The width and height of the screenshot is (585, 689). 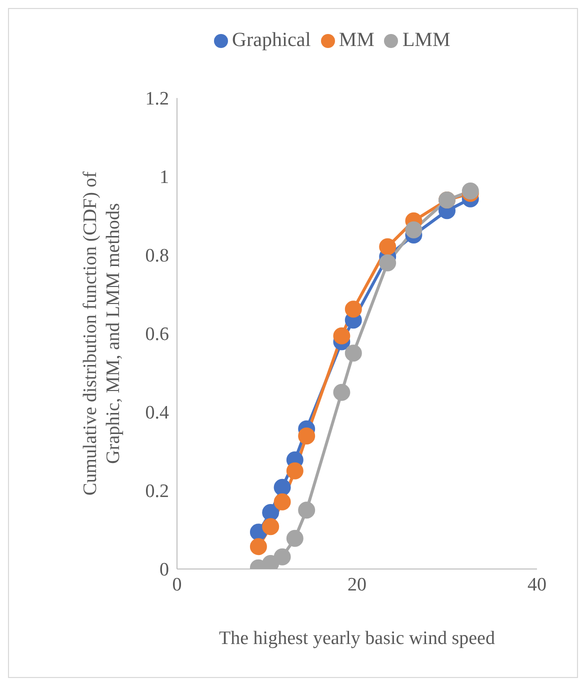 What do you see at coordinates (157, 99) in the screenshot?
I see `y-tick-label: 1.2` at bounding box center [157, 99].